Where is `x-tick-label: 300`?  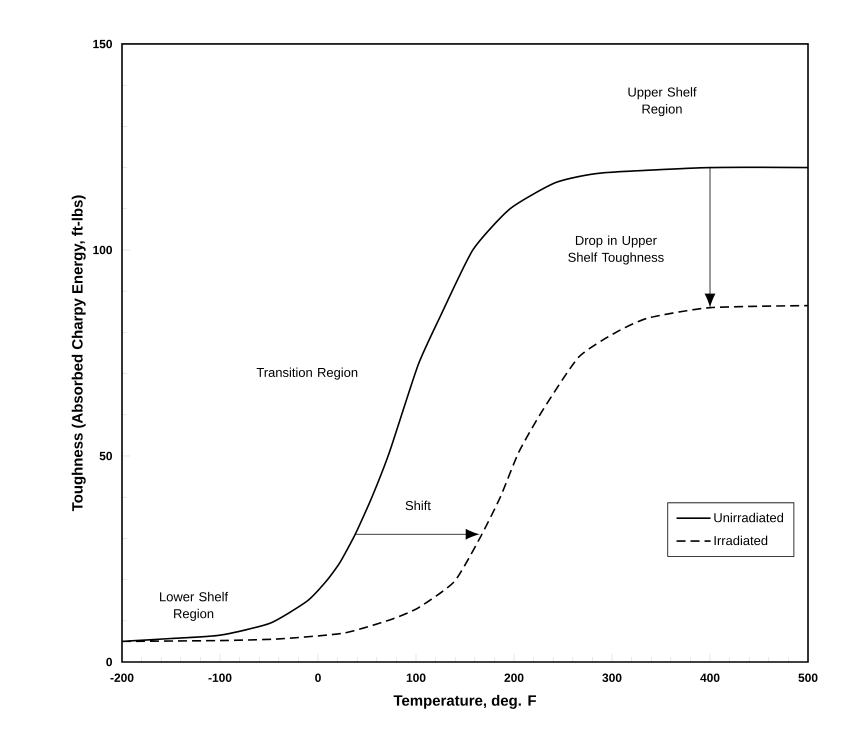
x-tick-label: 300 is located at coordinates (612, 678).